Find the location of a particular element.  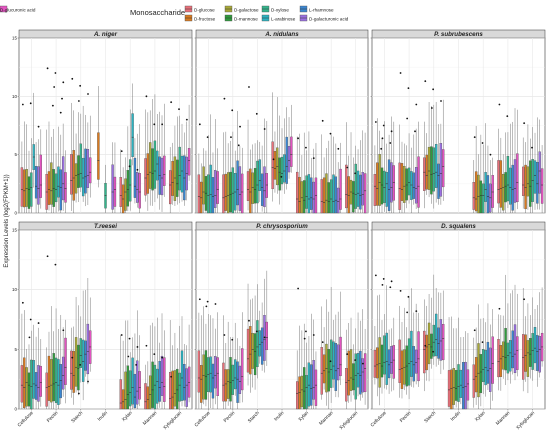

legend-entry: L-arabinose is located at coordinates (278, 17).